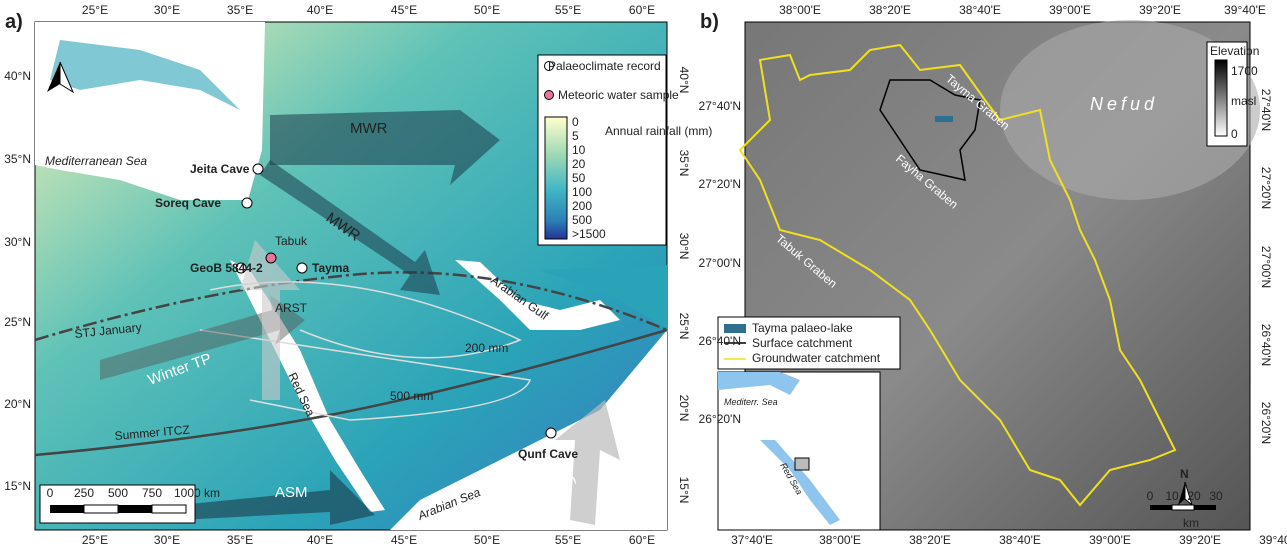  I want to click on label: MWR, so click(369, 128).